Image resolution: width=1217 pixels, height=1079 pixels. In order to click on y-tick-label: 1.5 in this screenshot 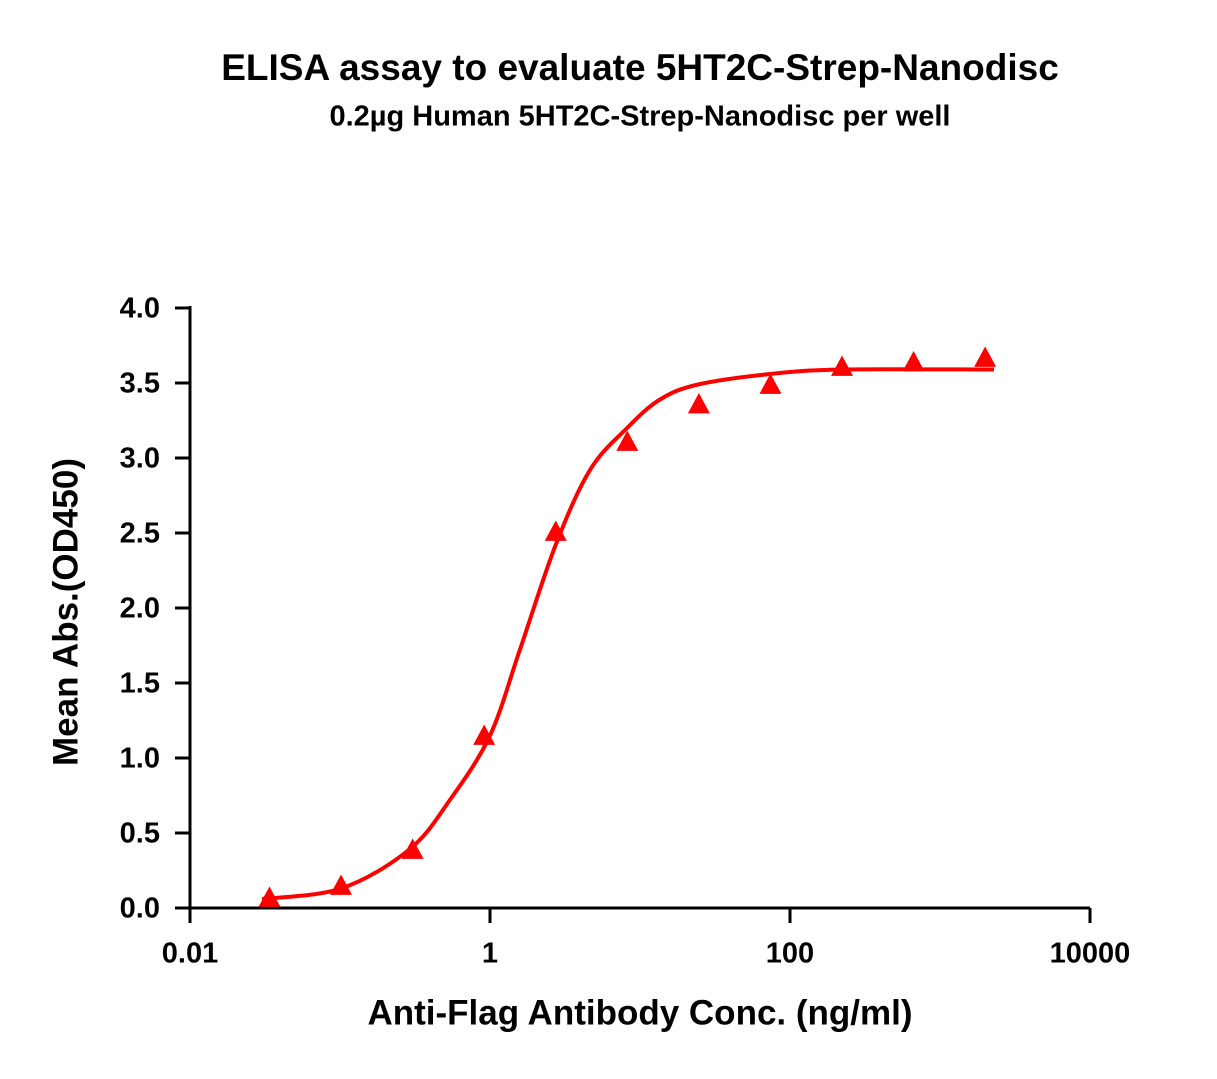, I will do `click(140, 684)`.